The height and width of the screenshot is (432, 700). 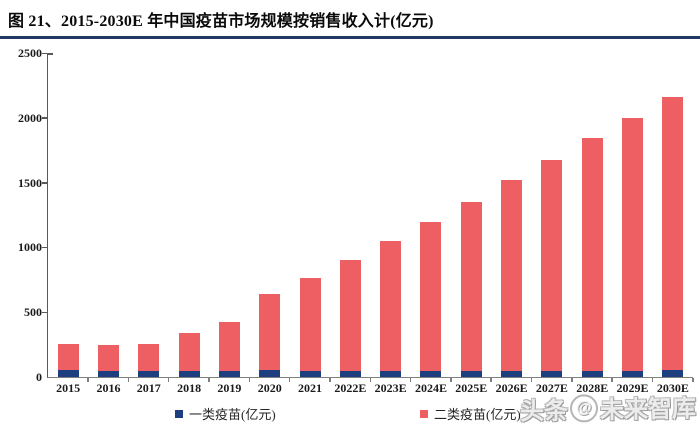 I want to click on x-tick-label: 2024E, so click(x=430, y=388).